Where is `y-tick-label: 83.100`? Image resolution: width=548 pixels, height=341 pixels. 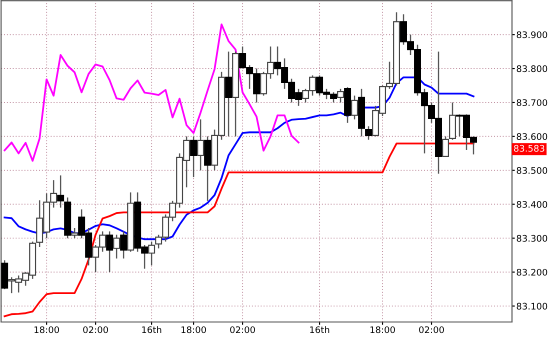 y-tick-label: 83.100 is located at coordinates (532, 306).